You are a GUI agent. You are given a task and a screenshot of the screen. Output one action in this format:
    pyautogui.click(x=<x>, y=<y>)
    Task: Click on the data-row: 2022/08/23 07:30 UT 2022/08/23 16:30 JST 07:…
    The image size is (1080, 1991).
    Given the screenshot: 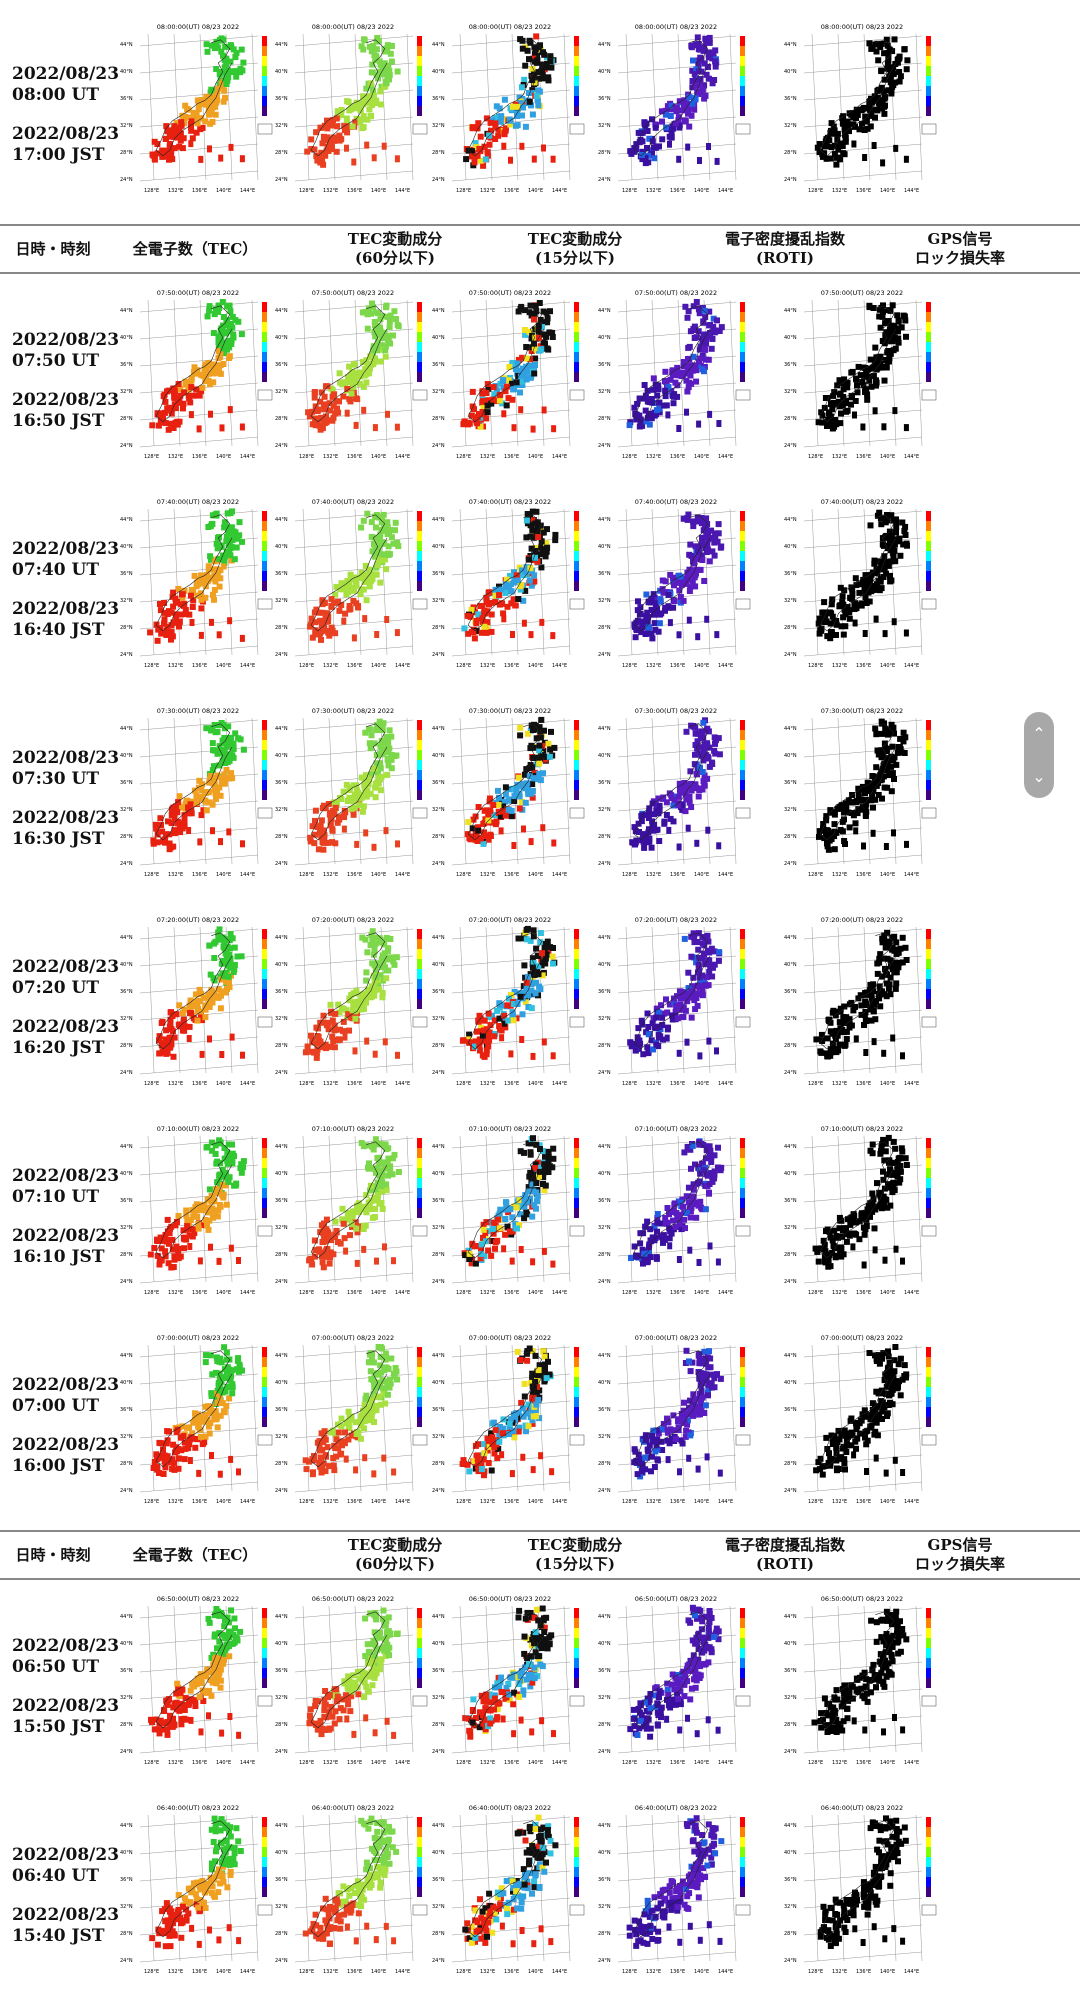 What is the action you would take?
    pyautogui.click(x=540, y=799)
    